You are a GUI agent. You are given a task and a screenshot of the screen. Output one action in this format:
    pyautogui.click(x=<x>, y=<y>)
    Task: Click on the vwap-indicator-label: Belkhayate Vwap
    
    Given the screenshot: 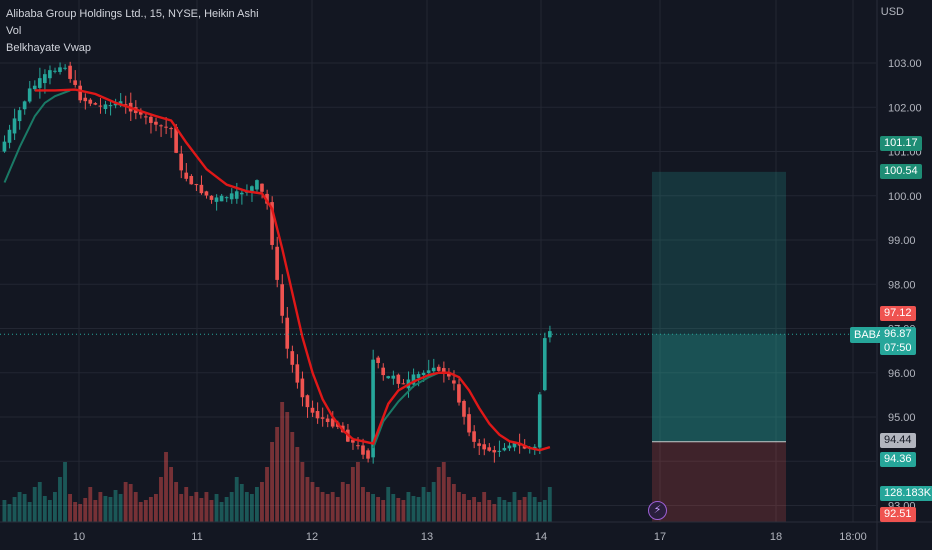 What is the action you would take?
    pyautogui.click(x=48, y=48)
    